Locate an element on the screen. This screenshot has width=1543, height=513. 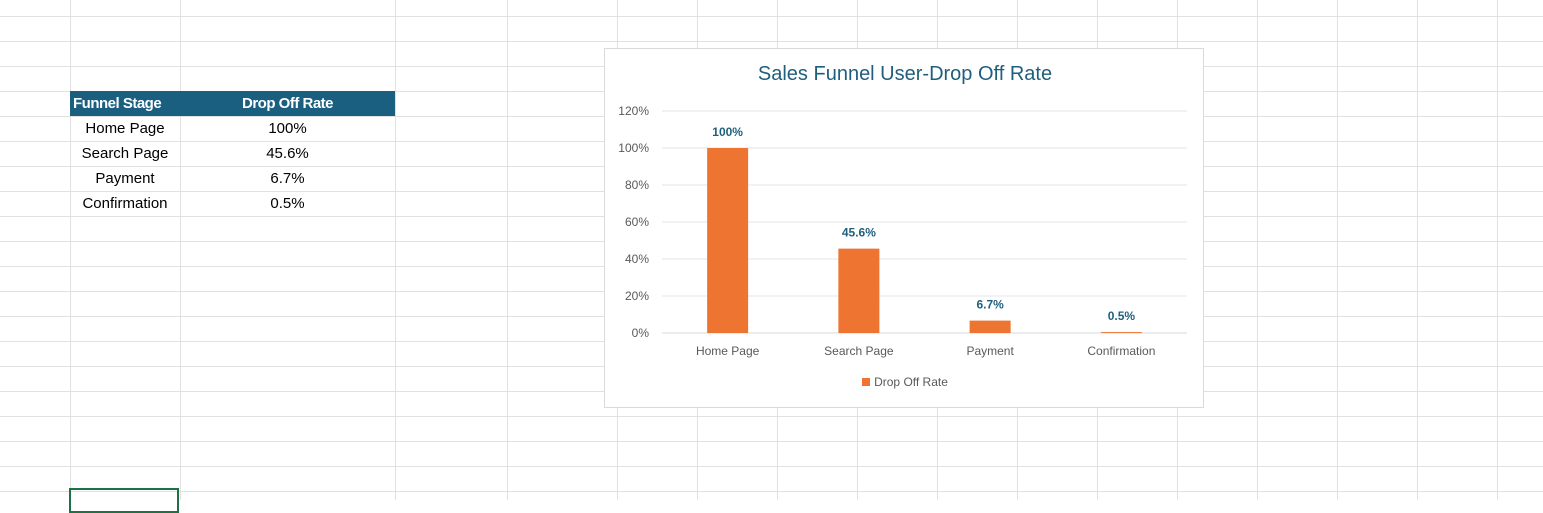
cell-rate-confirmation: 0.5% is located at coordinates (287, 203).